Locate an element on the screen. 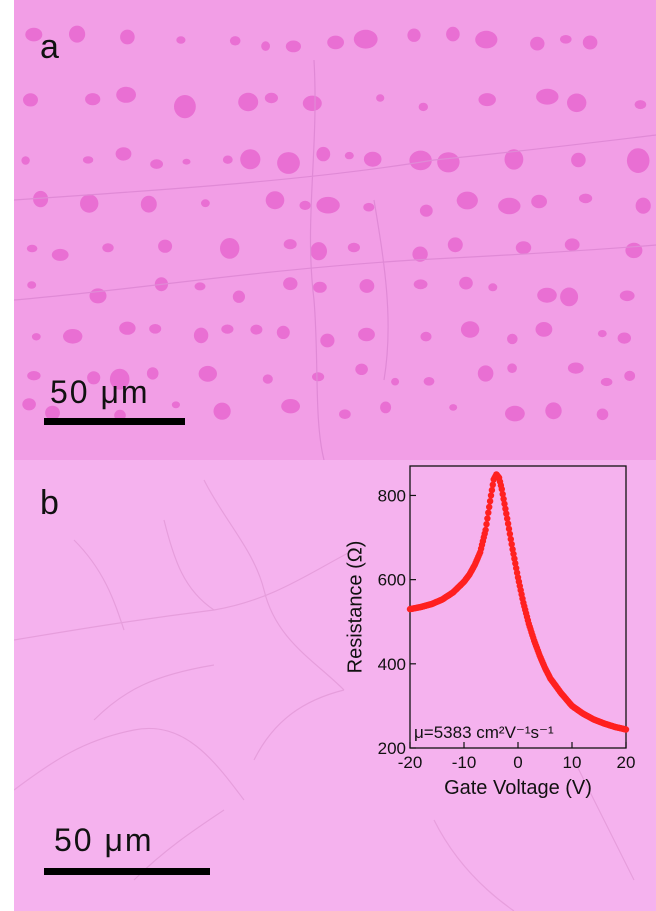  y-tick-label: 600 is located at coordinates (392, 580).